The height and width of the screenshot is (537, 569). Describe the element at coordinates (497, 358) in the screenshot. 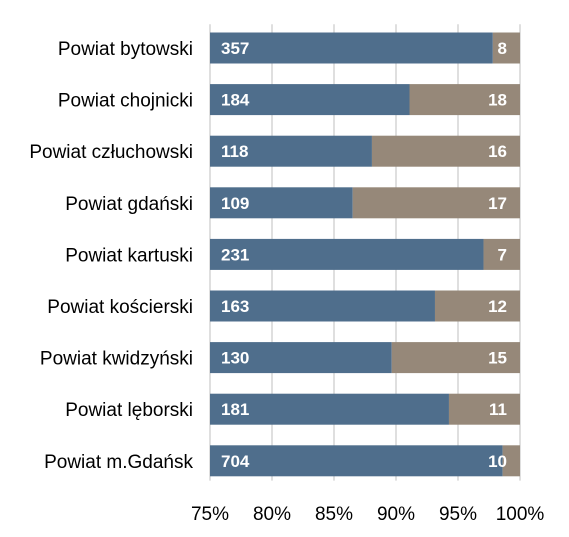

I see `bar-value-label: 15` at that location.